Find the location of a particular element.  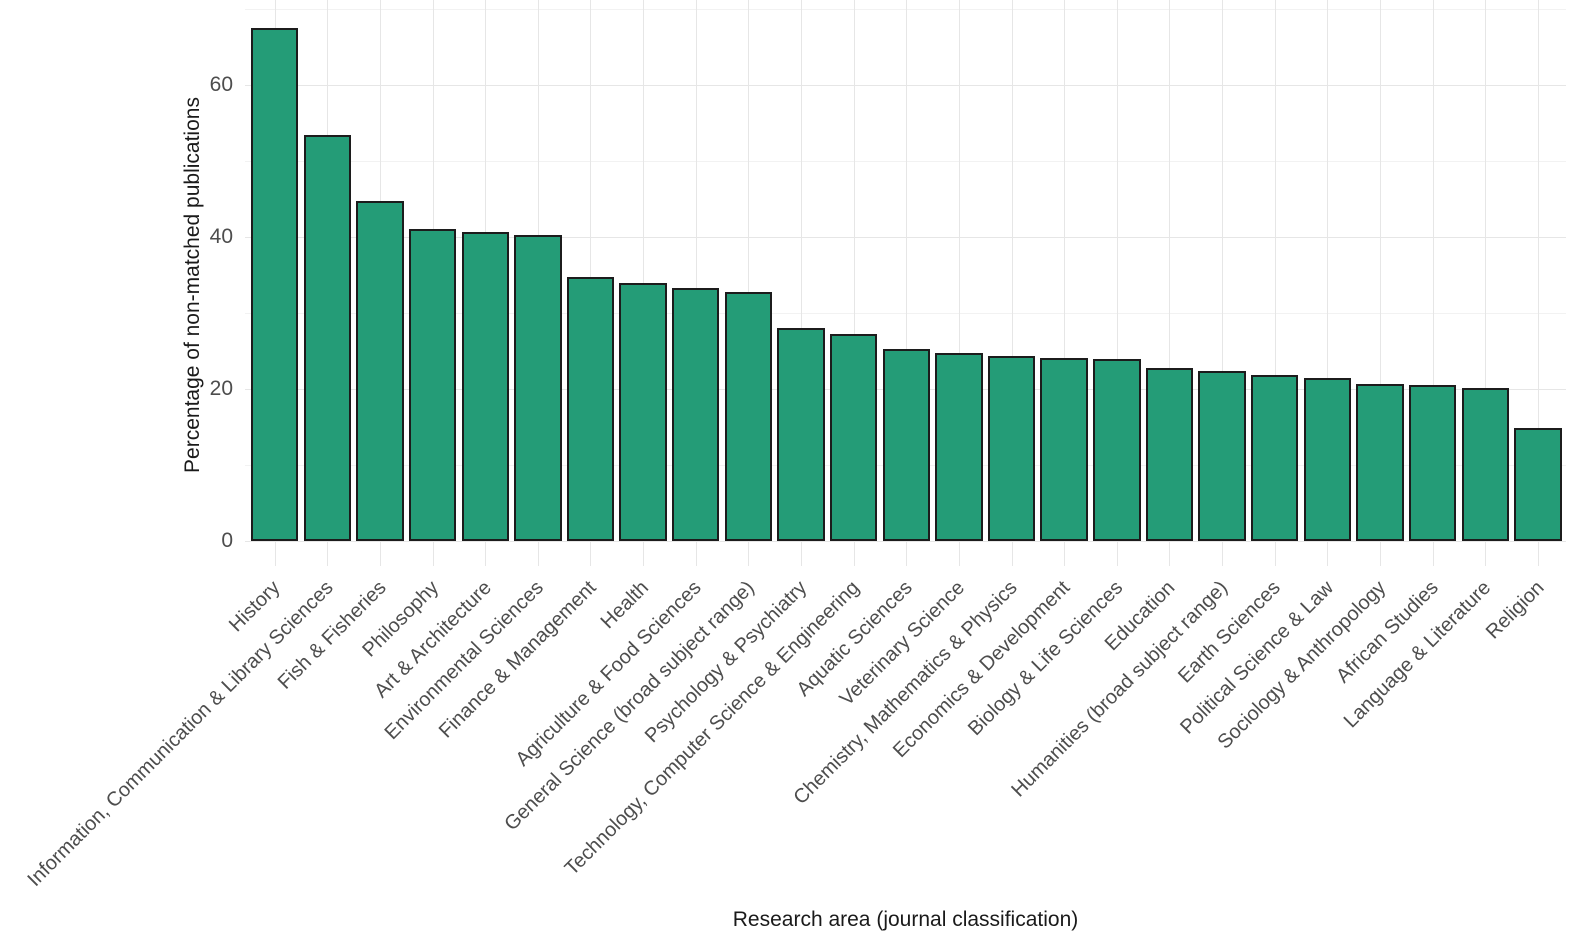

bar-chemistry-mathematics-physics is located at coordinates (1011, 448).